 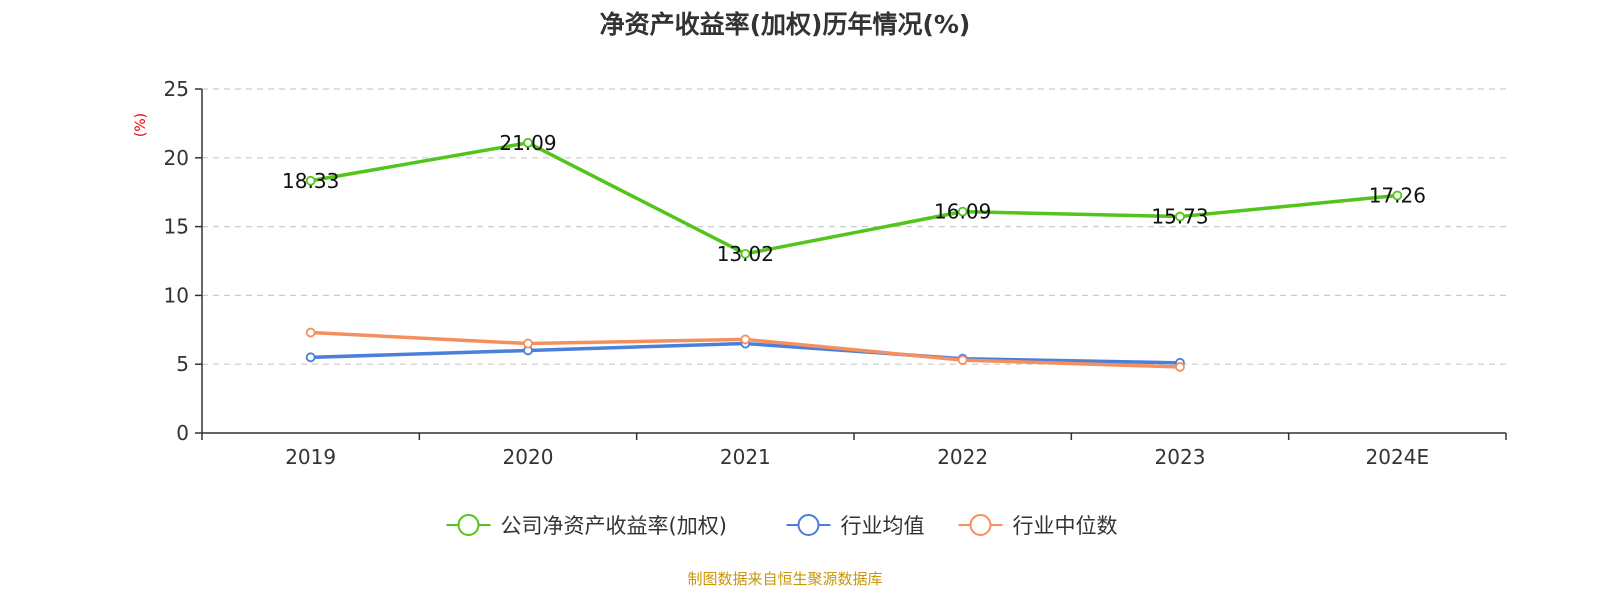 What do you see at coordinates (962, 457) in the screenshot?
I see `x-tick-label: 2022` at bounding box center [962, 457].